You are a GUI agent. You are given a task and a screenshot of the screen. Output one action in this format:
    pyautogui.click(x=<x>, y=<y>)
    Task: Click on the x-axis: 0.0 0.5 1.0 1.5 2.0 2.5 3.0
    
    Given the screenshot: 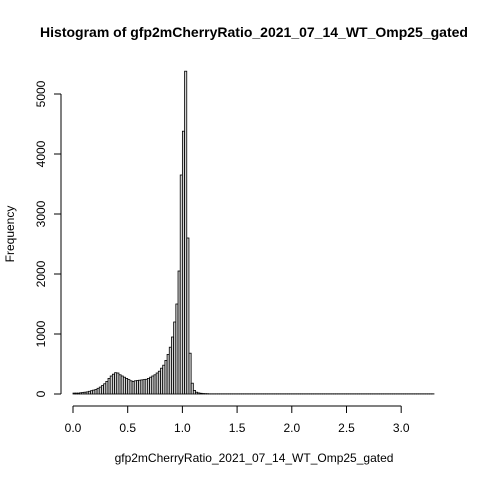 What is the action you would take?
    pyautogui.click(x=237, y=420)
    